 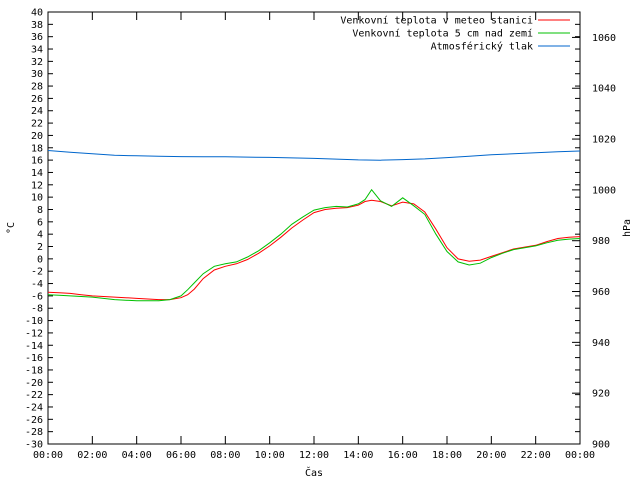 What do you see at coordinates (37, 173) in the screenshot?
I see `y-tick-label: 14` at bounding box center [37, 173].